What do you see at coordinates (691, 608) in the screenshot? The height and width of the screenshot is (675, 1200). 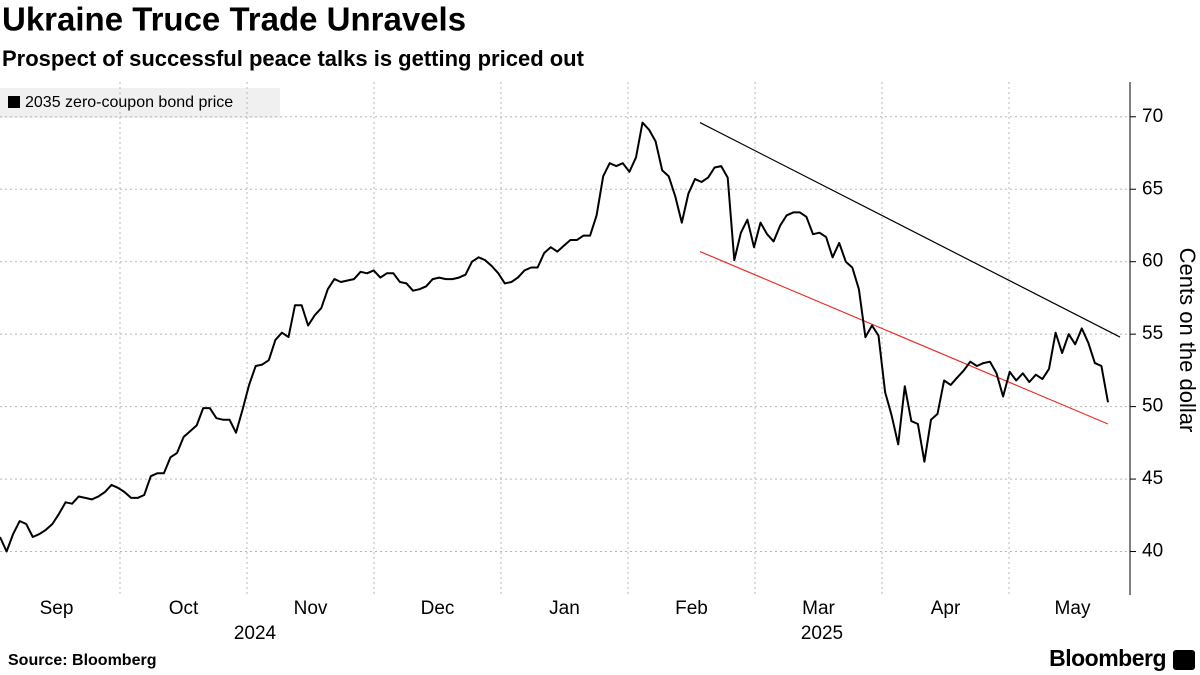 I see `x-tick-label: Feb` at bounding box center [691, 608].